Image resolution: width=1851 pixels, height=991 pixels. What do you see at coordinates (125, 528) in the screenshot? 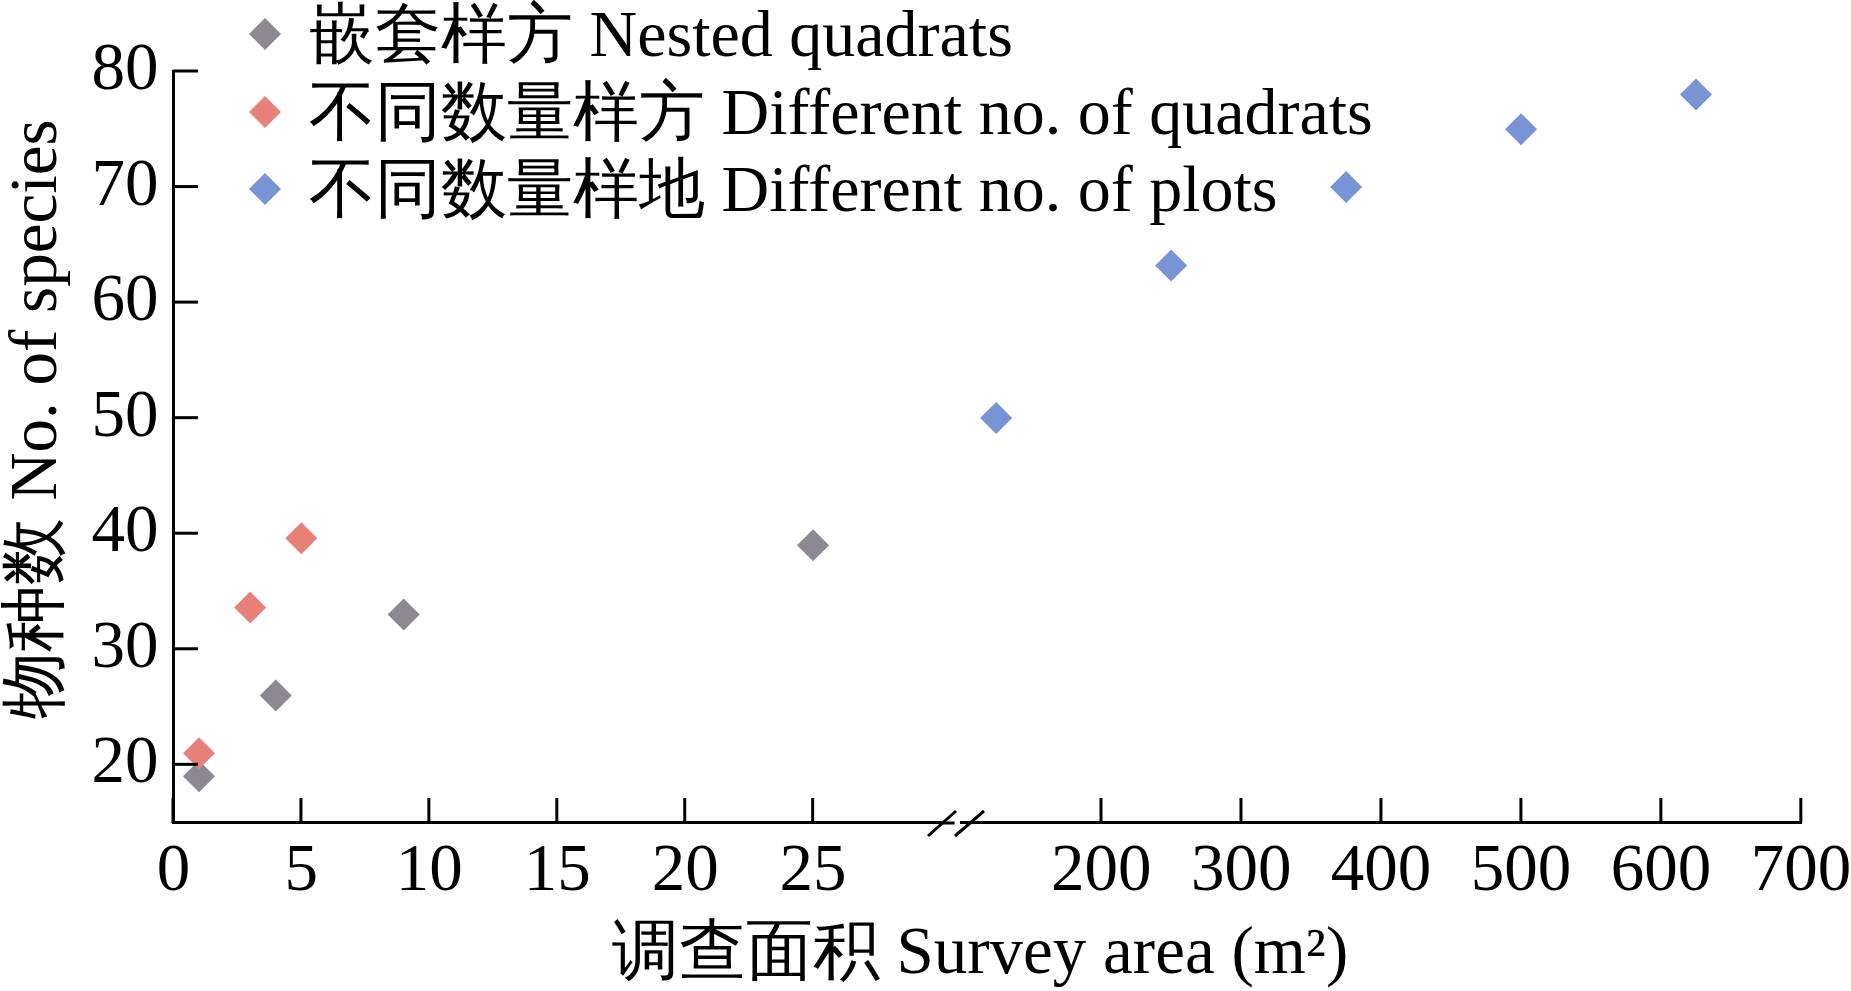
I see `y-tick-label: 40` at bounding box center [125, 528].